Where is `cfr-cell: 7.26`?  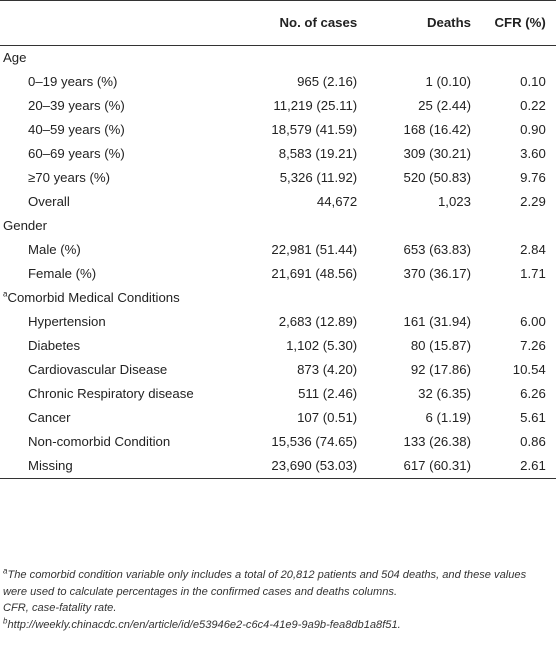
cfr-cell: 7.26 is located at coordinates (533, 345).